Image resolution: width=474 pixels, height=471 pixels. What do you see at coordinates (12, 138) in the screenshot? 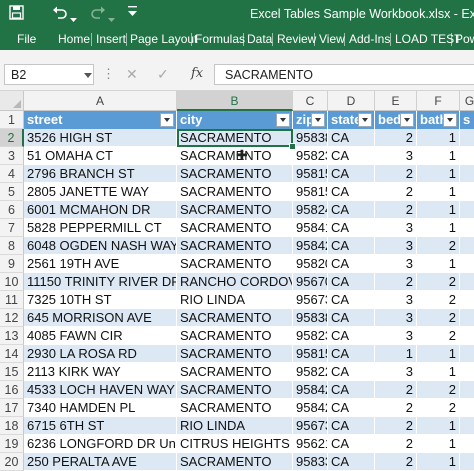
I see `row-header-2: 2` at bounding box center [12, 138].